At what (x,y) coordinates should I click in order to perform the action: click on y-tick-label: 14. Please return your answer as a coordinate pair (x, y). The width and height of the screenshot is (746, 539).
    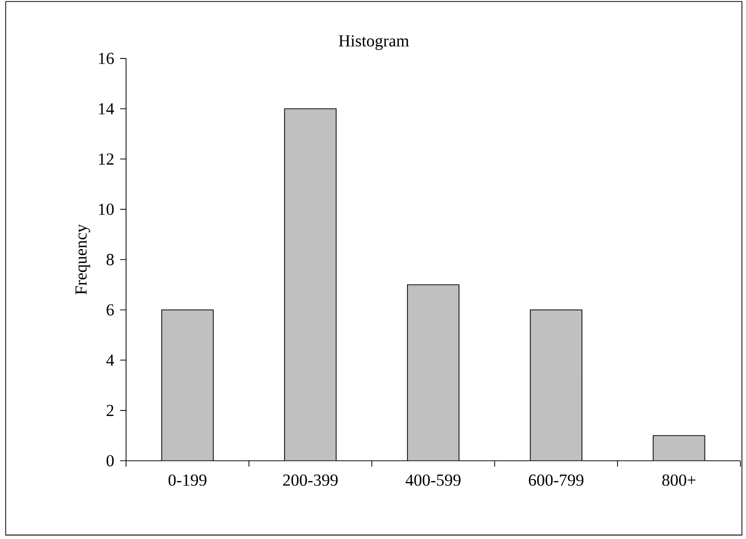
    Looking at the image, I should click on (106, 108).